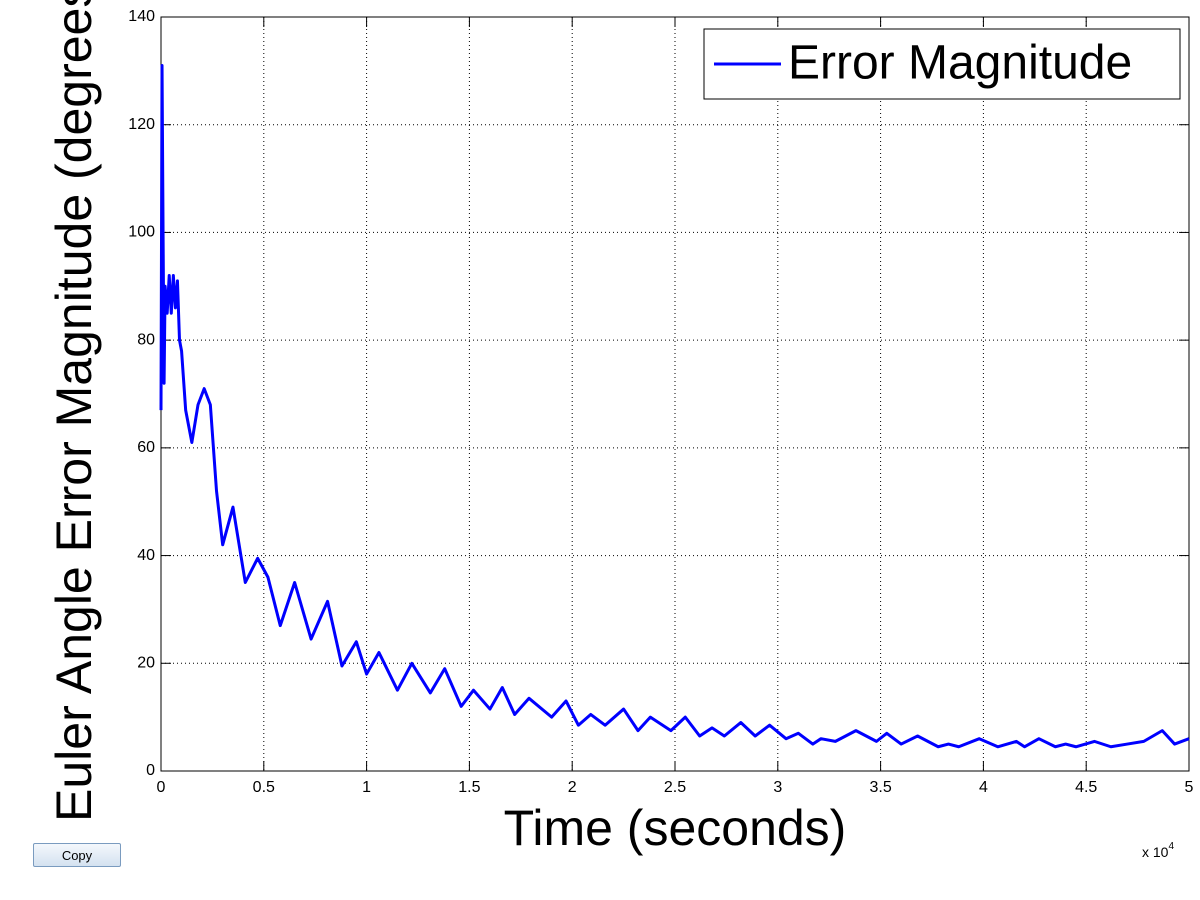 The image size is (1200, 900). What do you see at coordinates (146, 339) in the screenshot?
I see `y-tick-label: 80` at bounding box center [146, 339].